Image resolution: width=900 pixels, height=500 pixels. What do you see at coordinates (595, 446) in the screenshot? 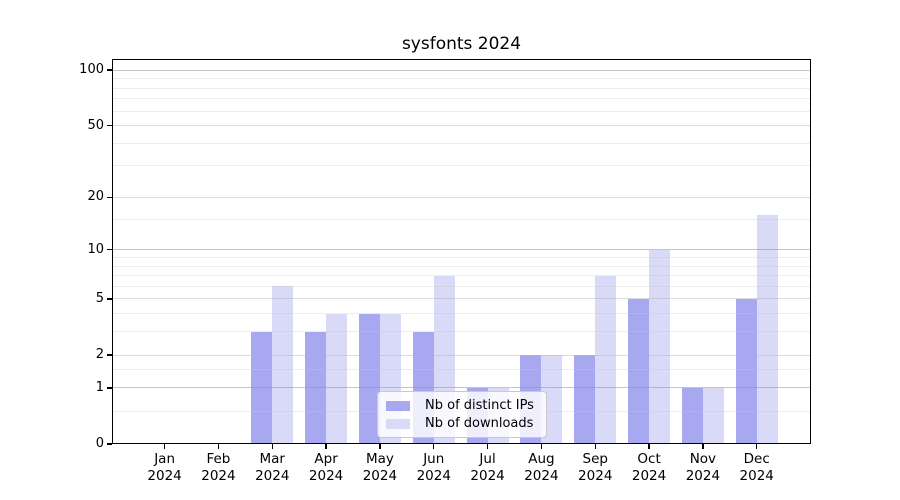
I see `x-axis-tick-sep` at bounding box center [595, 446].